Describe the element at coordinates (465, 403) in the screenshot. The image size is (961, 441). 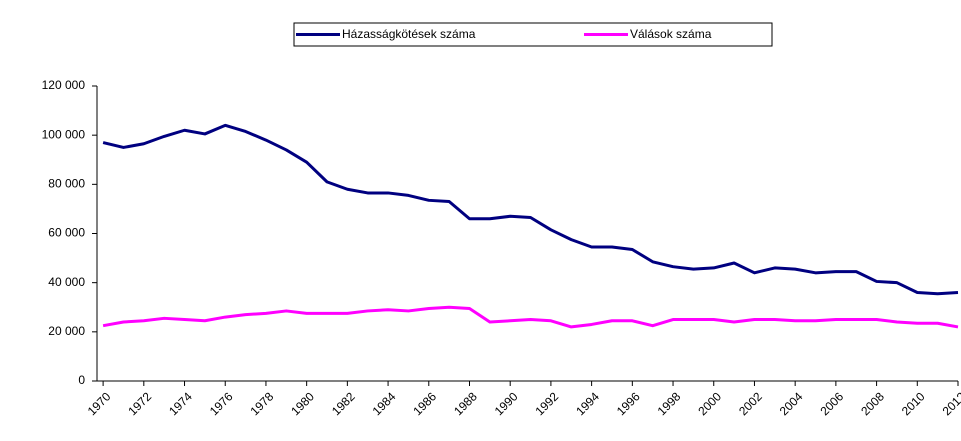
I see `x-tick-label: 1988` at that location.